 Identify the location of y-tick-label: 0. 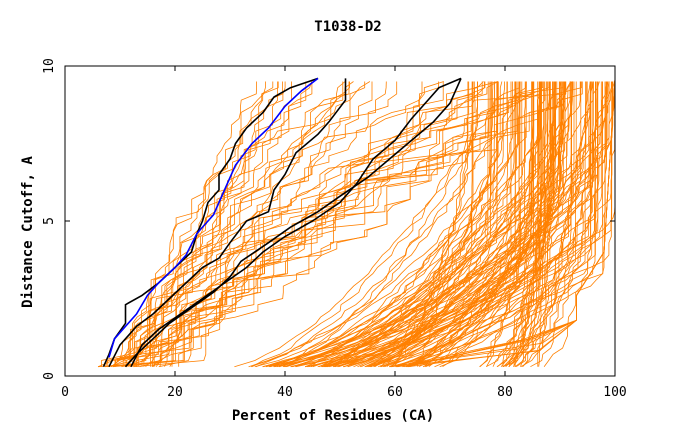
(49, 376).